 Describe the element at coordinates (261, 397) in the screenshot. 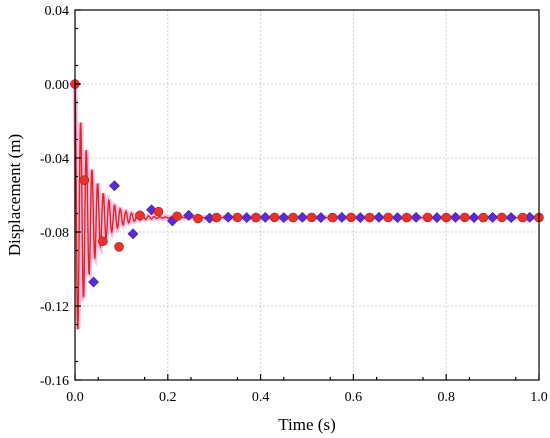

I see `x-tick-label: 0.4` at that location.